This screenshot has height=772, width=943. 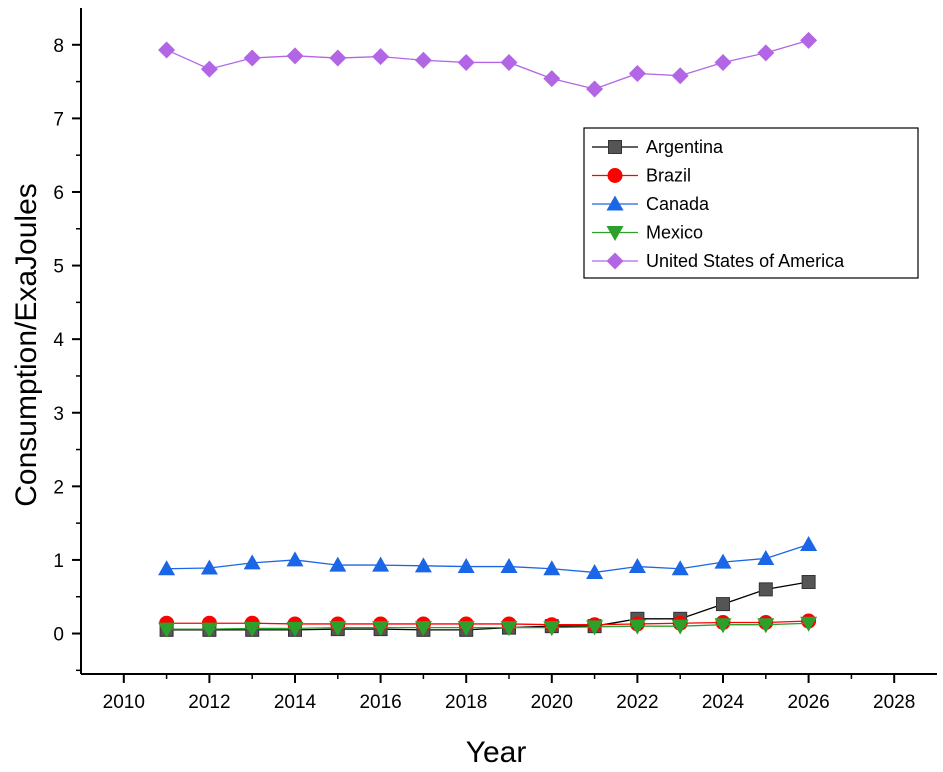 I want to click on y-tick-label: 0, so click(x=58, y=635).